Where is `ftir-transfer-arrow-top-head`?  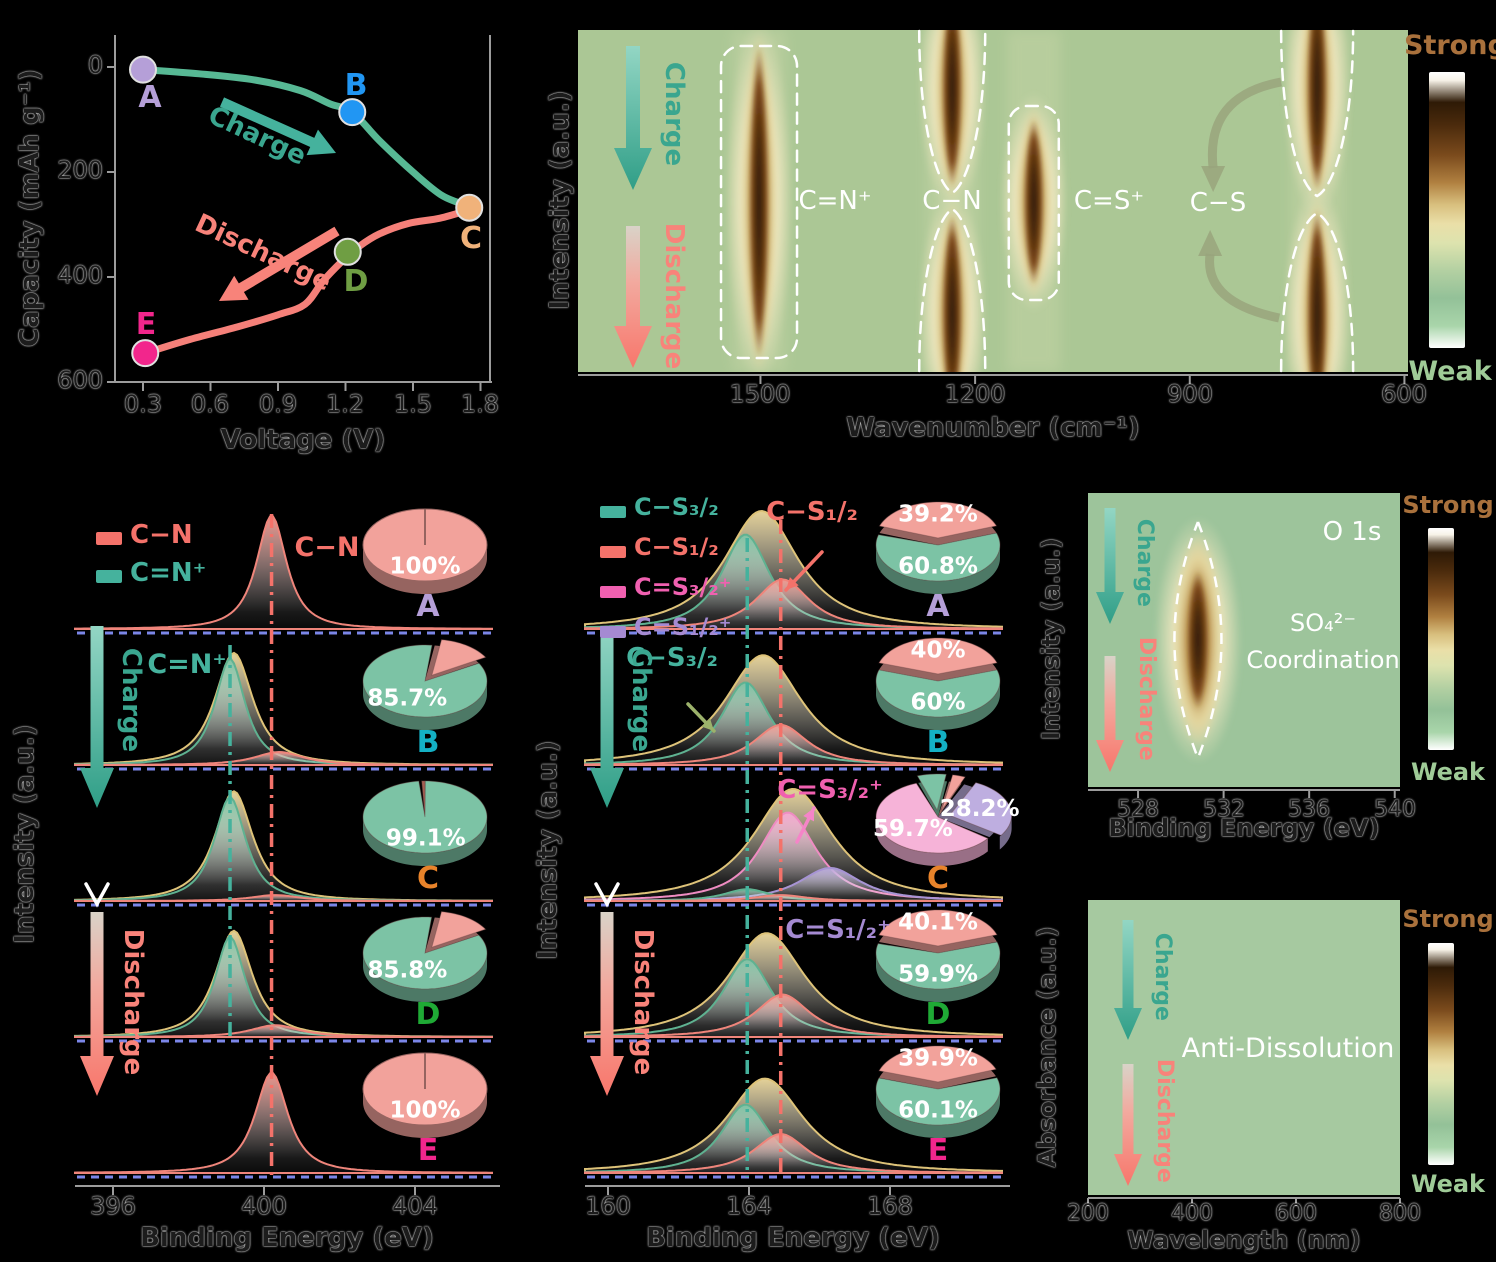
ftir-transfer-arrow-top-head is located at coordinates (1213, 179).